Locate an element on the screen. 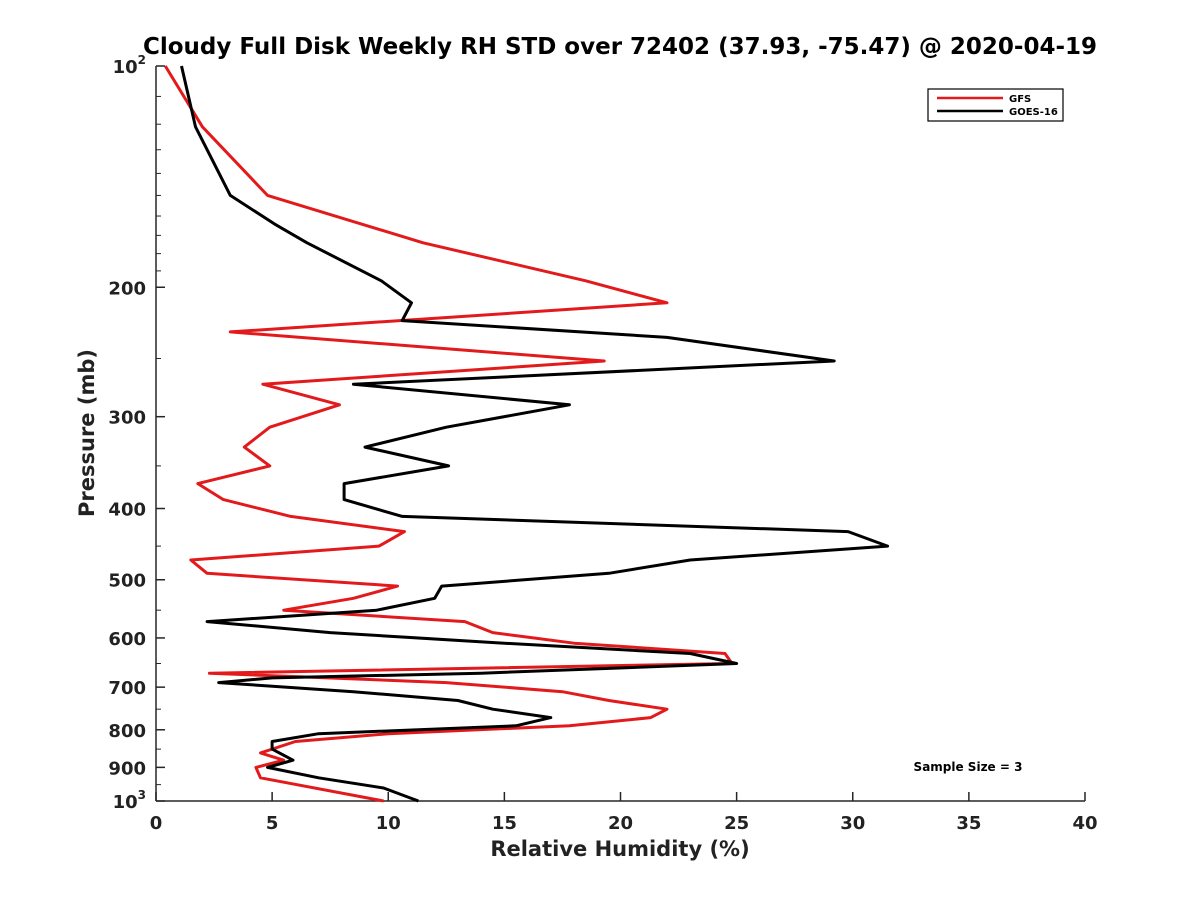  x-axis-label: Relative Humidity (%) is located at coordinates (619, 849).